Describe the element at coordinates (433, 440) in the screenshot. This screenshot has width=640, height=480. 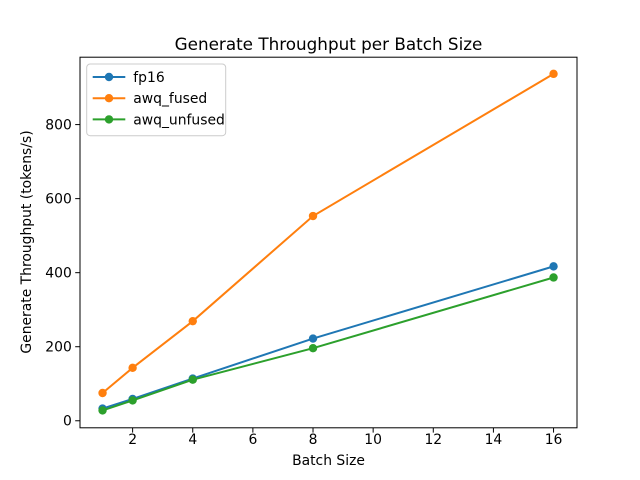
I see `x-tick-label: 12` at that location.